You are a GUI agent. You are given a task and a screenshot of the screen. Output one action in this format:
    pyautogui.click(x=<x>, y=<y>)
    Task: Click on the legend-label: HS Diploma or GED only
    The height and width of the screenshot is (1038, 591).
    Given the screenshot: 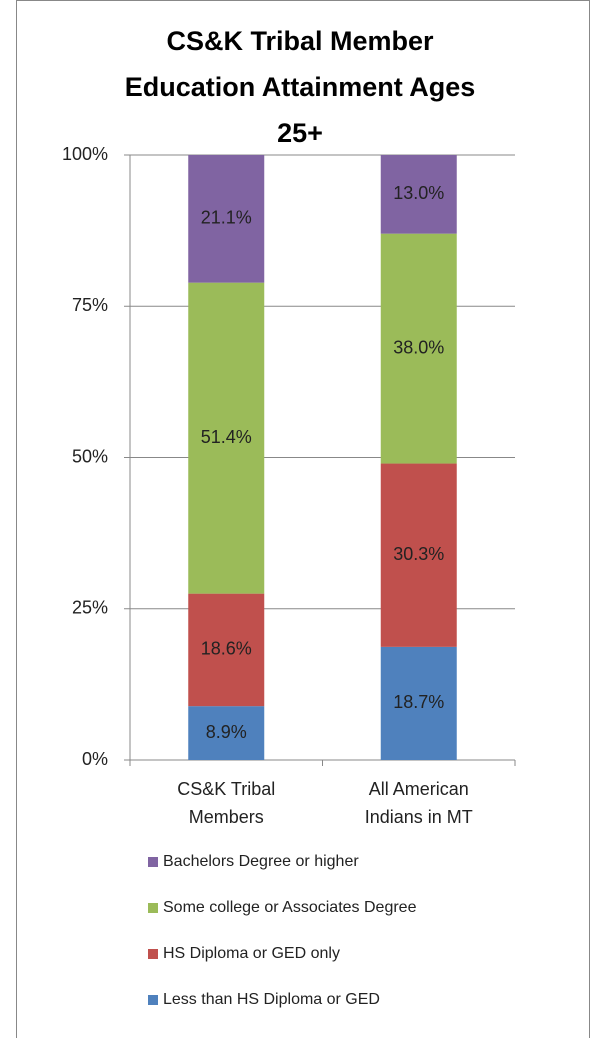 What is the action you would take?
    pyautogui.click(x=251, y=953)
    